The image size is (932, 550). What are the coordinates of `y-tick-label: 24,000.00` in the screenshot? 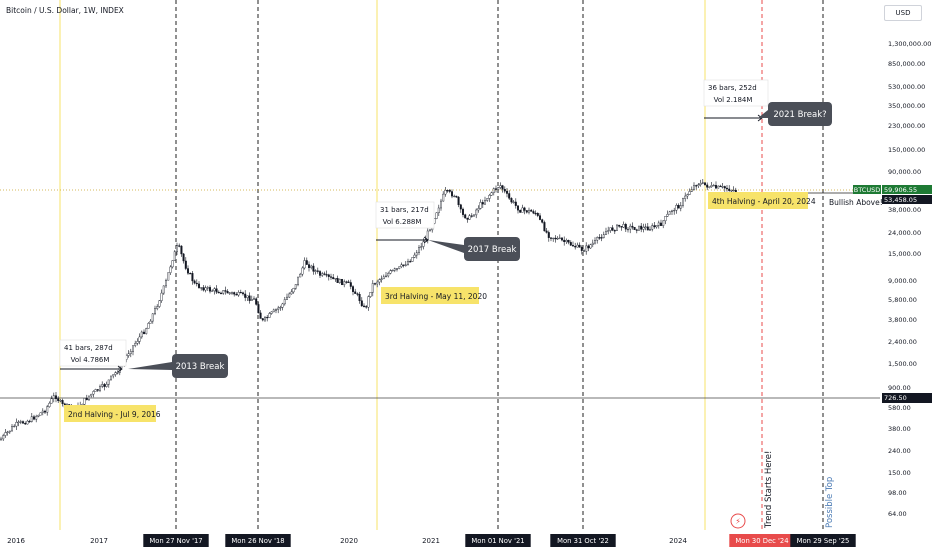 It's located at (904, 233).